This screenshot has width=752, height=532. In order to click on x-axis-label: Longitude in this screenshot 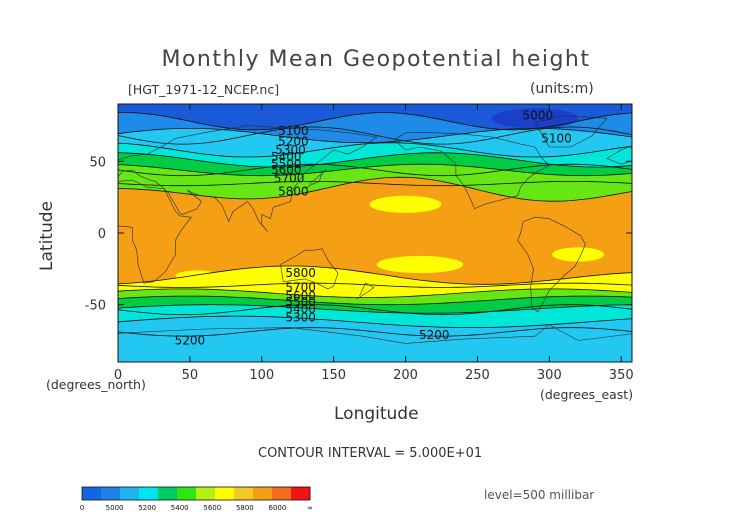, I will do `click(376, 414)`.